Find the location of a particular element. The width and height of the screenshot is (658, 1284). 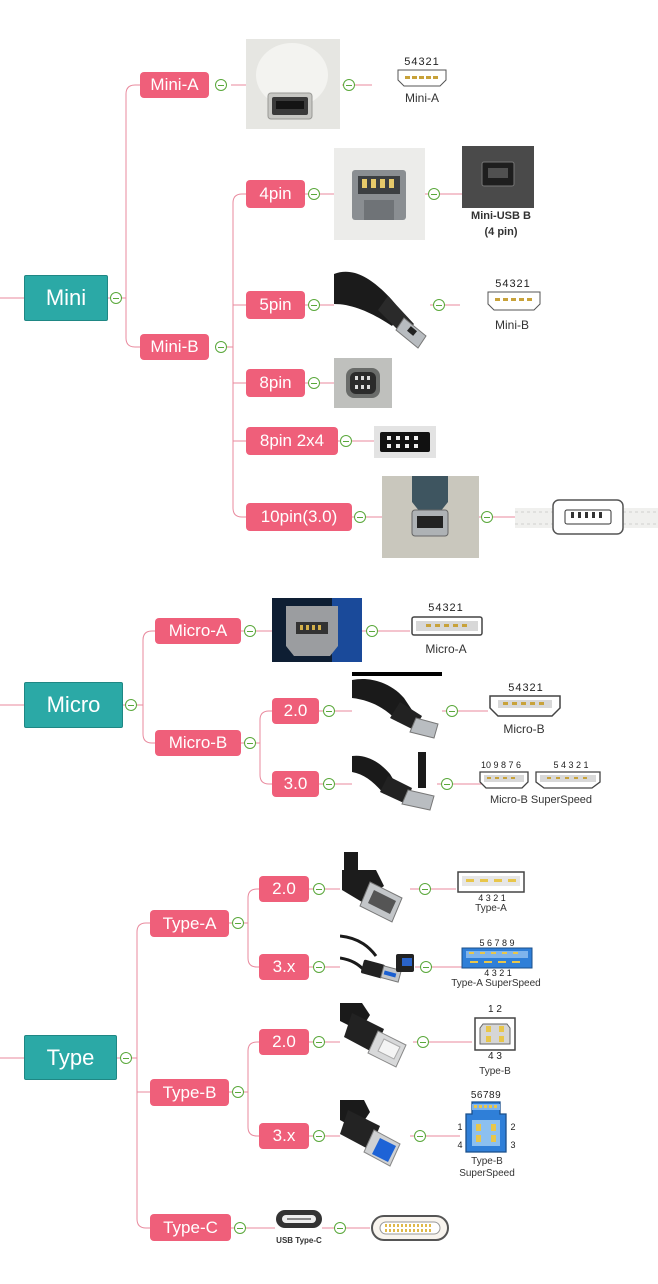

mini-b-10pin-photo is located at coordinates (430, 517).